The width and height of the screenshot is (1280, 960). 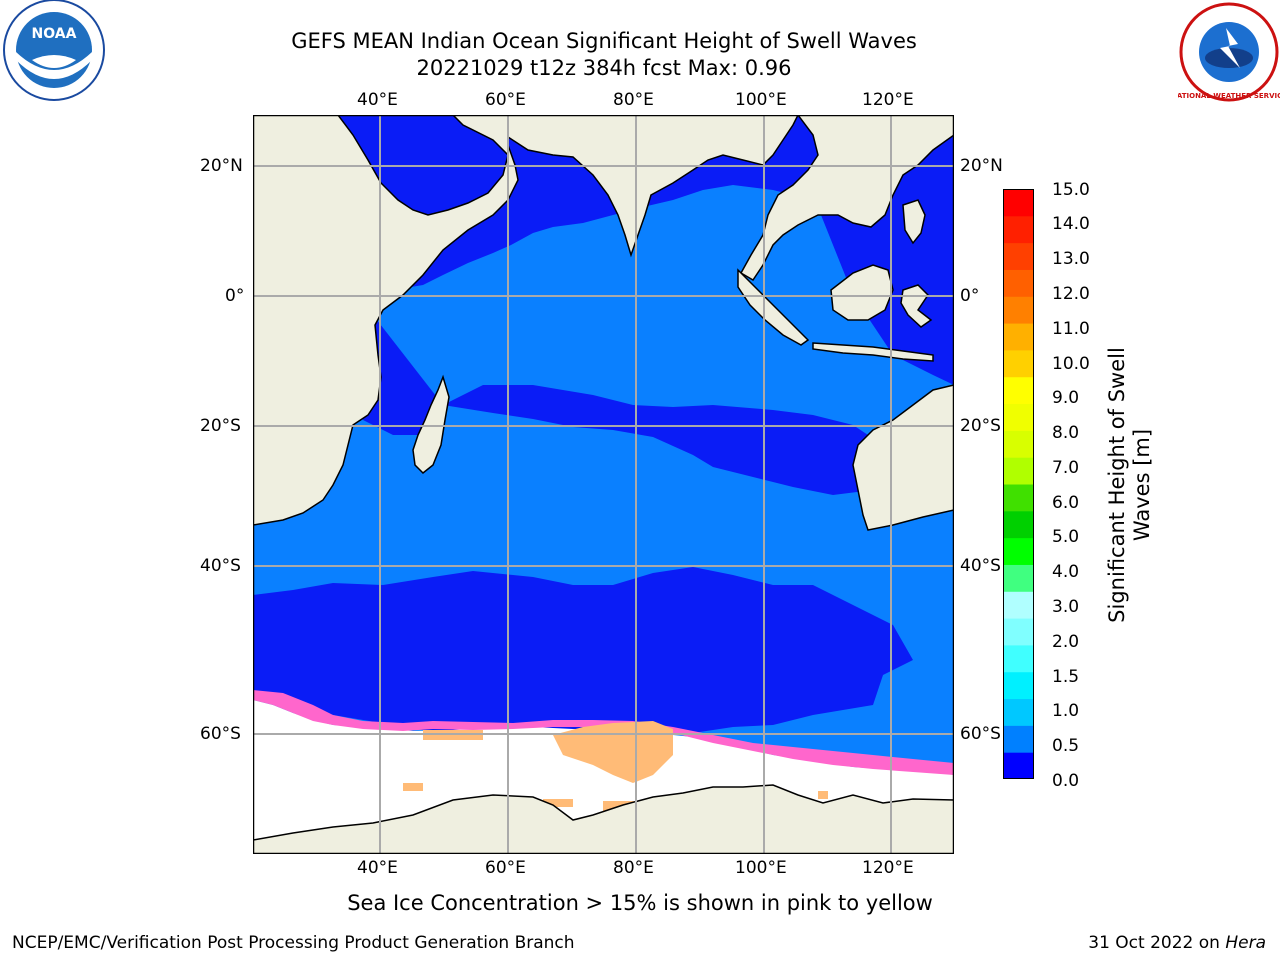 What do you see at coordinates (377, 100) in the screenshot?
I see `lon-label-top-40e: 40°E` at bounding box center [377, 100].